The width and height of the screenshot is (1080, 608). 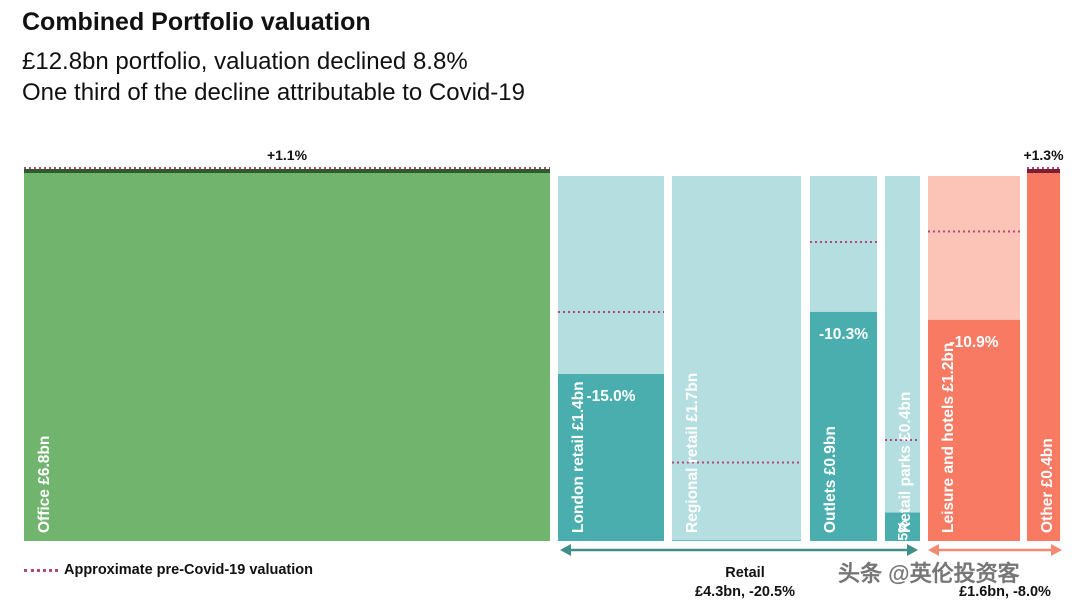 What do you see at coordinates (1005, 592) in the screenshot?
I see `group-label-leisure-line2: £1.6bn, -8.0%` at bounding box center [1005, 592].